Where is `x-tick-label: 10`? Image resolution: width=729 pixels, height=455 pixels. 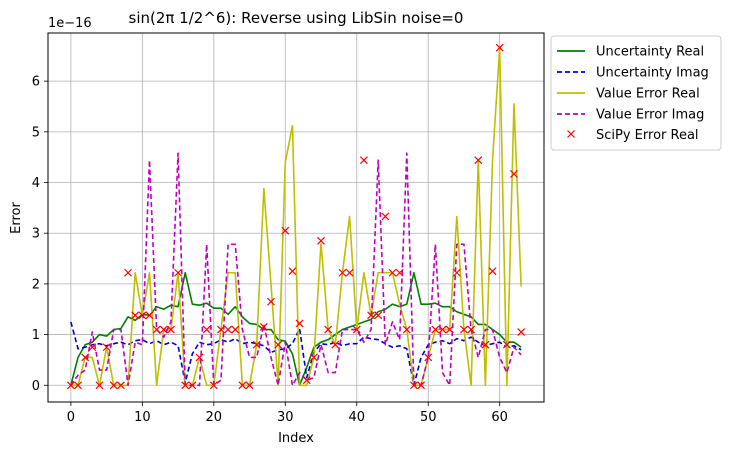 x-tick-label: 10 is located at coordinates (142, 417).